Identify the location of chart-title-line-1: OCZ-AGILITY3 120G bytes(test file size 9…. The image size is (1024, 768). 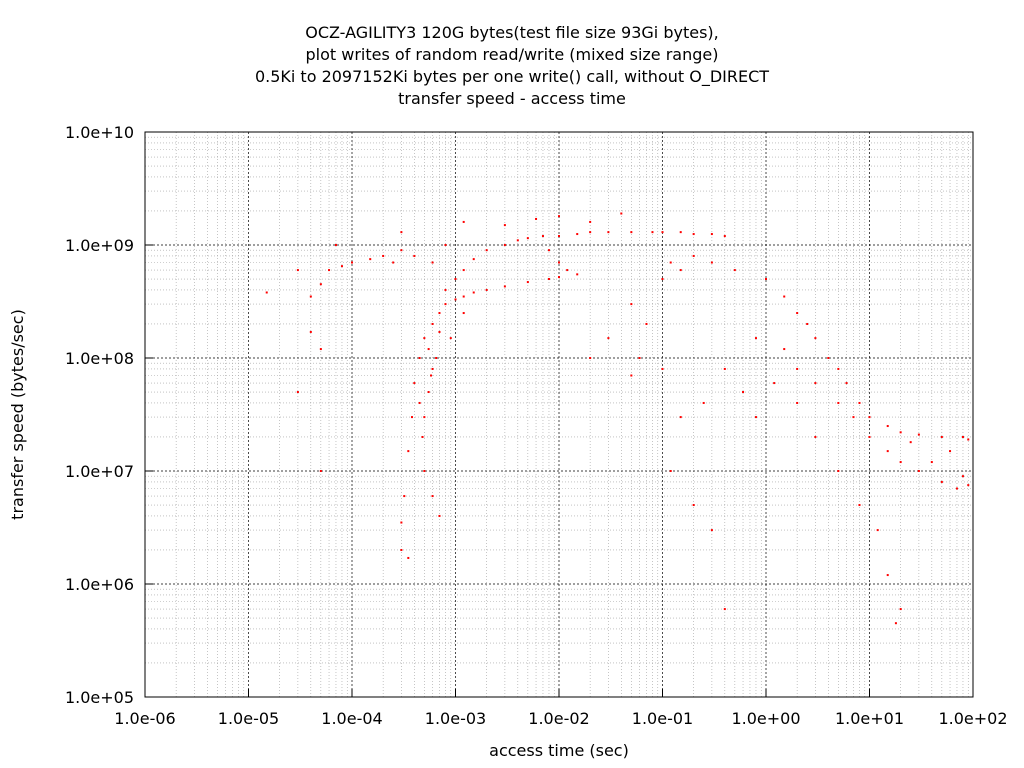
(512, 32).